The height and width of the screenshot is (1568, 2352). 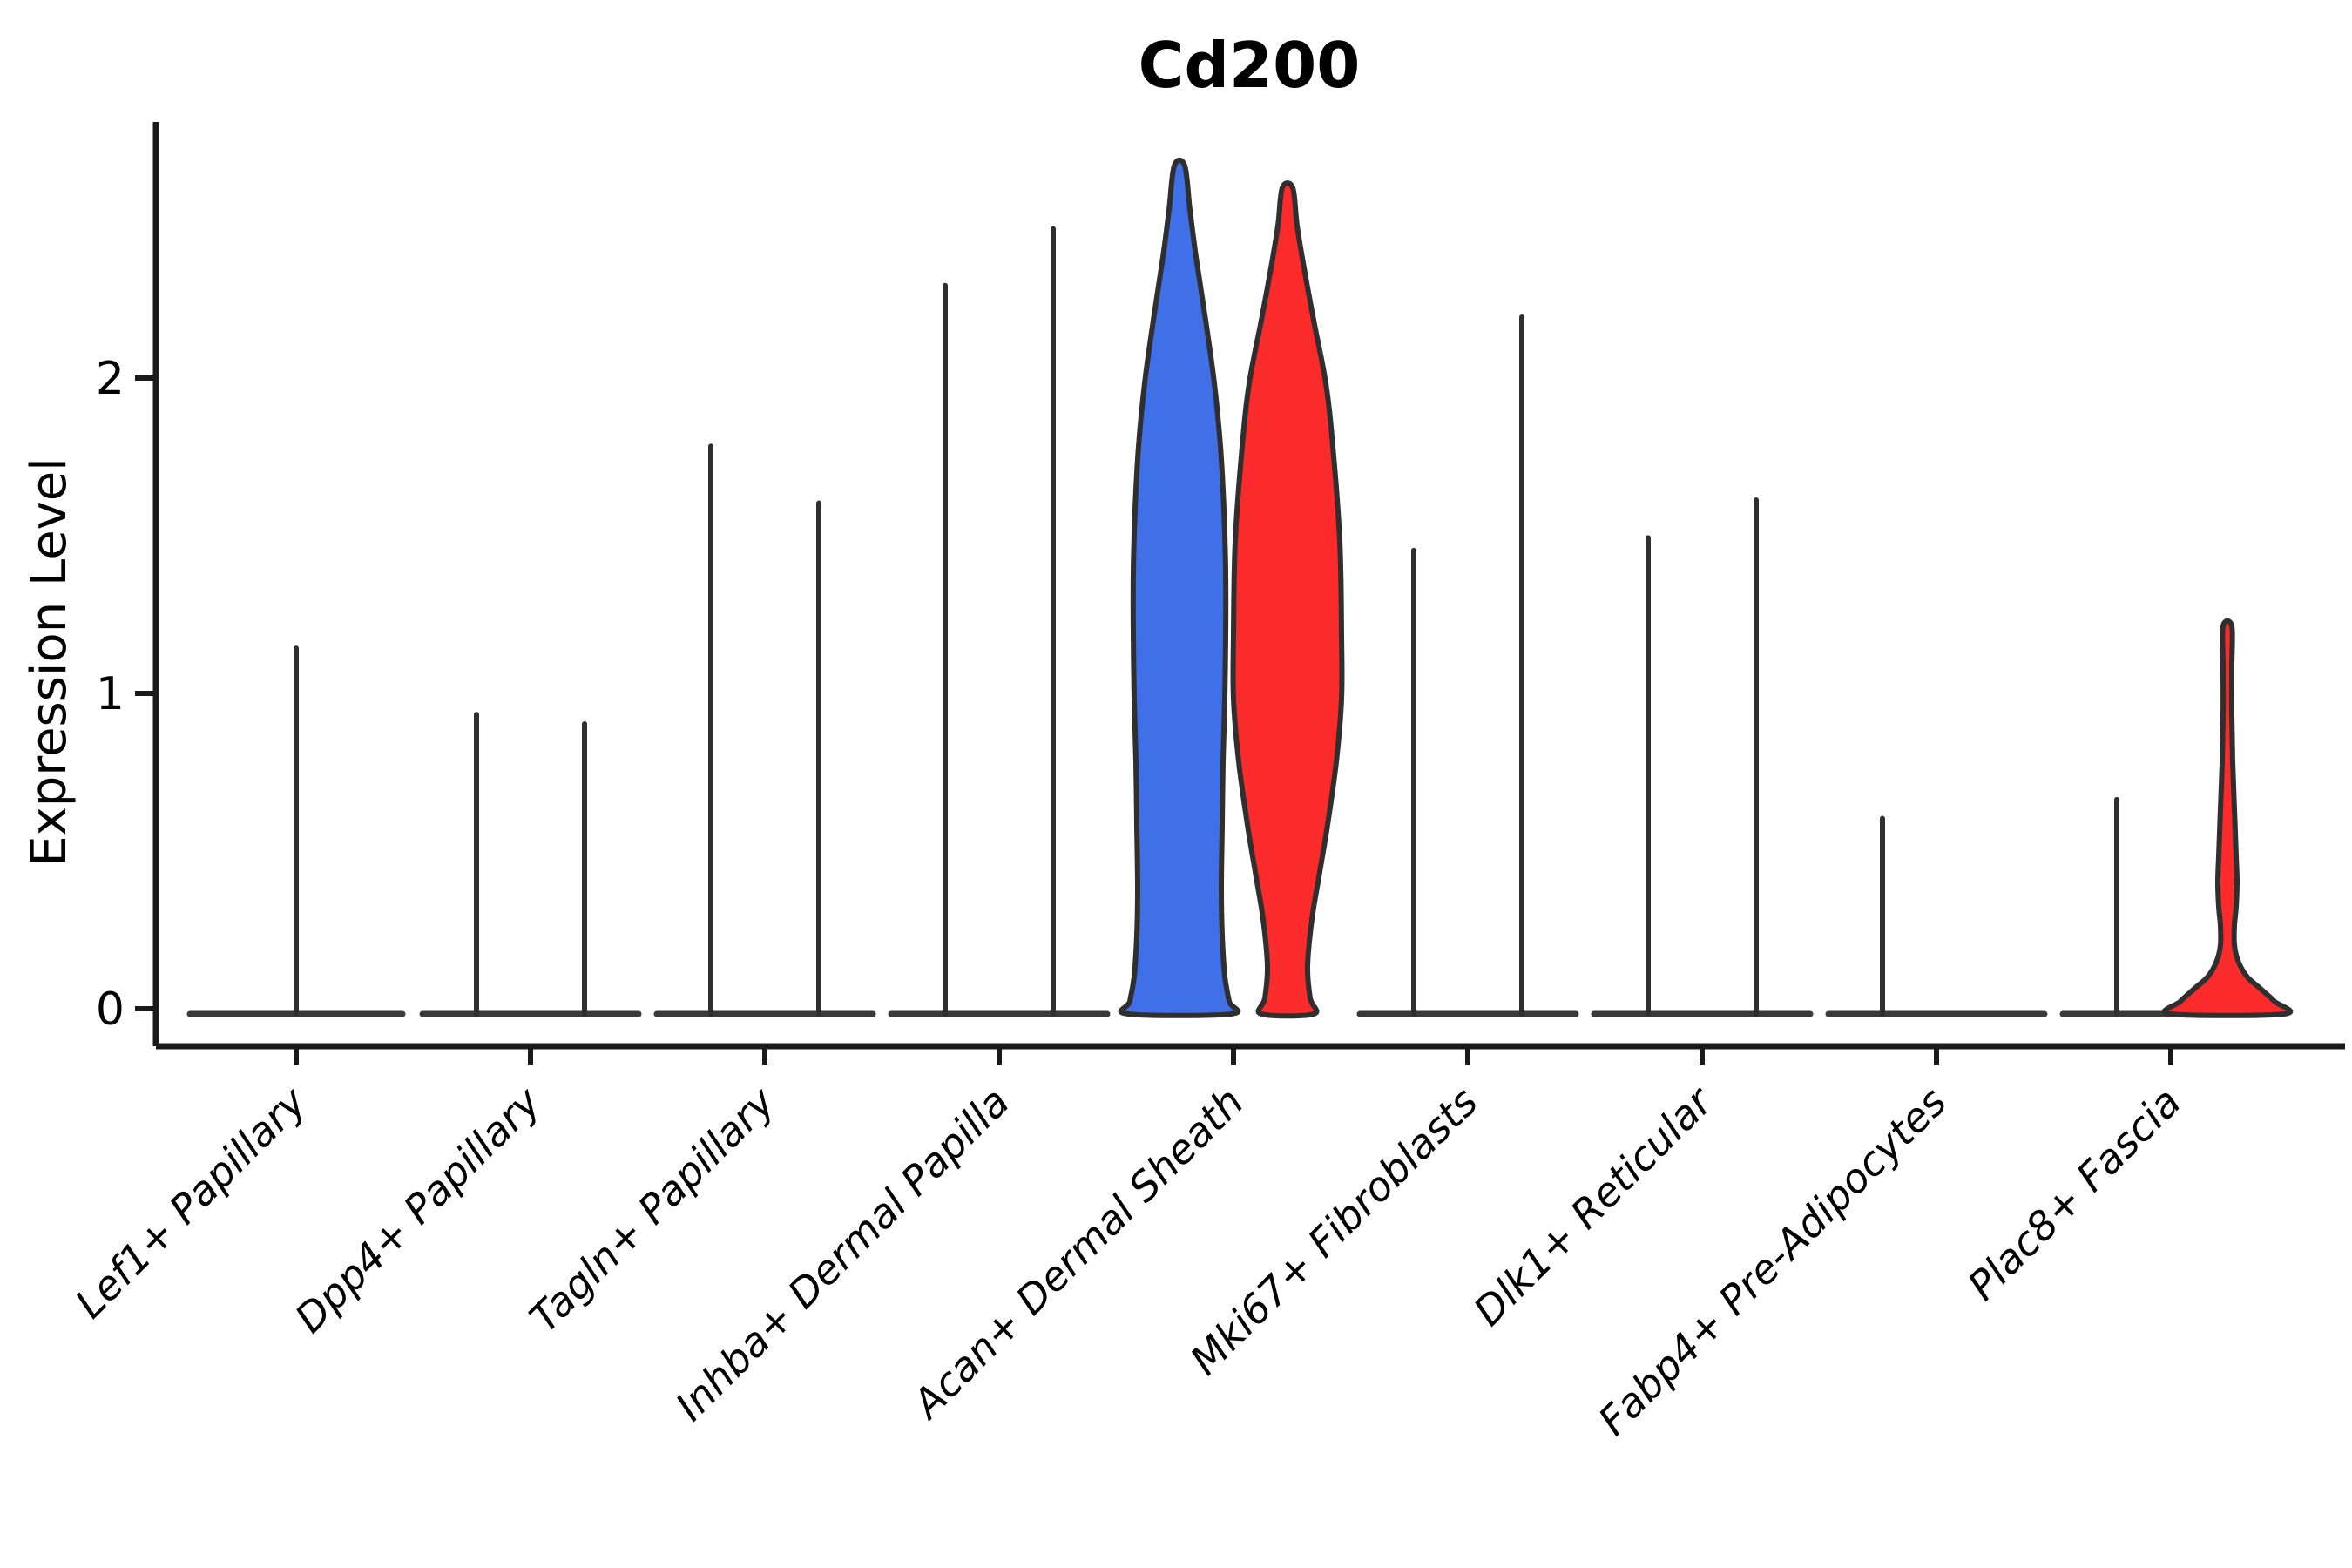 I want to click on y-axis-label: Expression Level, so click(x=49, y=662).